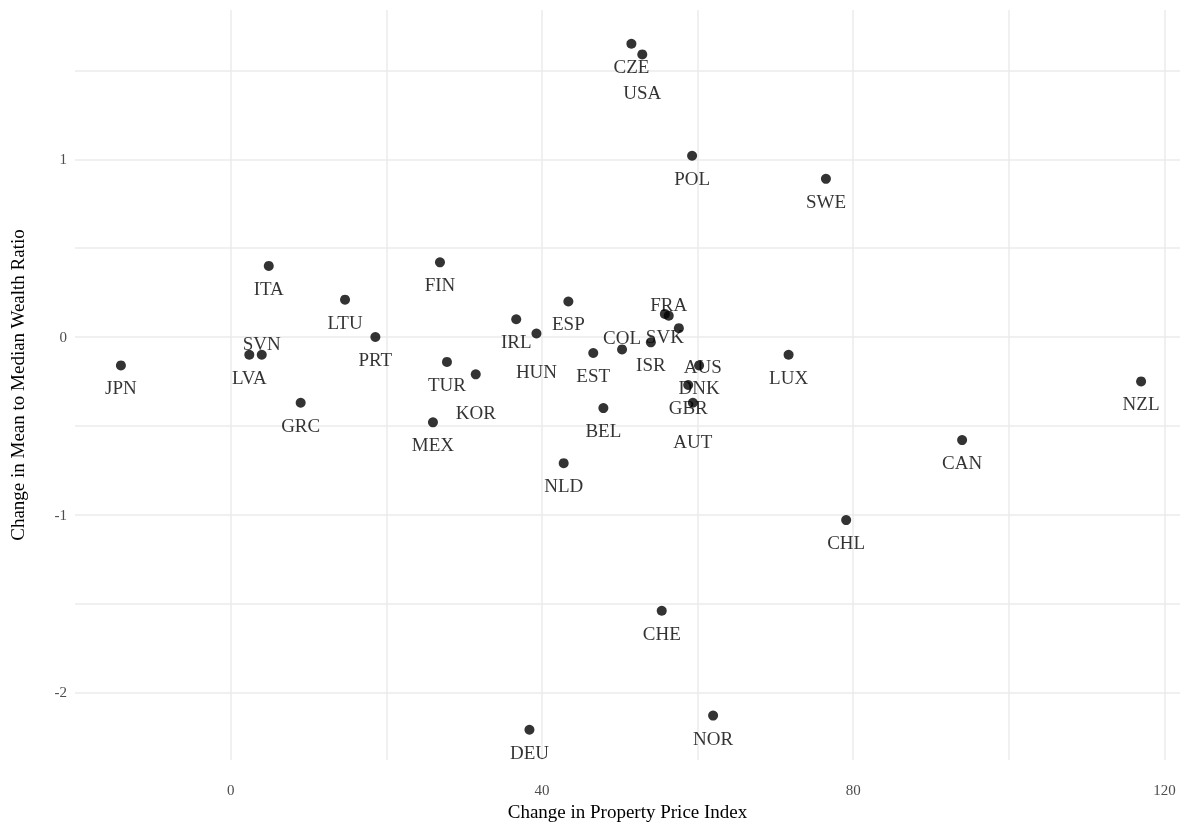 Image resolution: width=1189 pixels, height=828 pixels. Describe the element at coordinates (121, 388) in the screenshot. I see `data-label: JPN` at that location.